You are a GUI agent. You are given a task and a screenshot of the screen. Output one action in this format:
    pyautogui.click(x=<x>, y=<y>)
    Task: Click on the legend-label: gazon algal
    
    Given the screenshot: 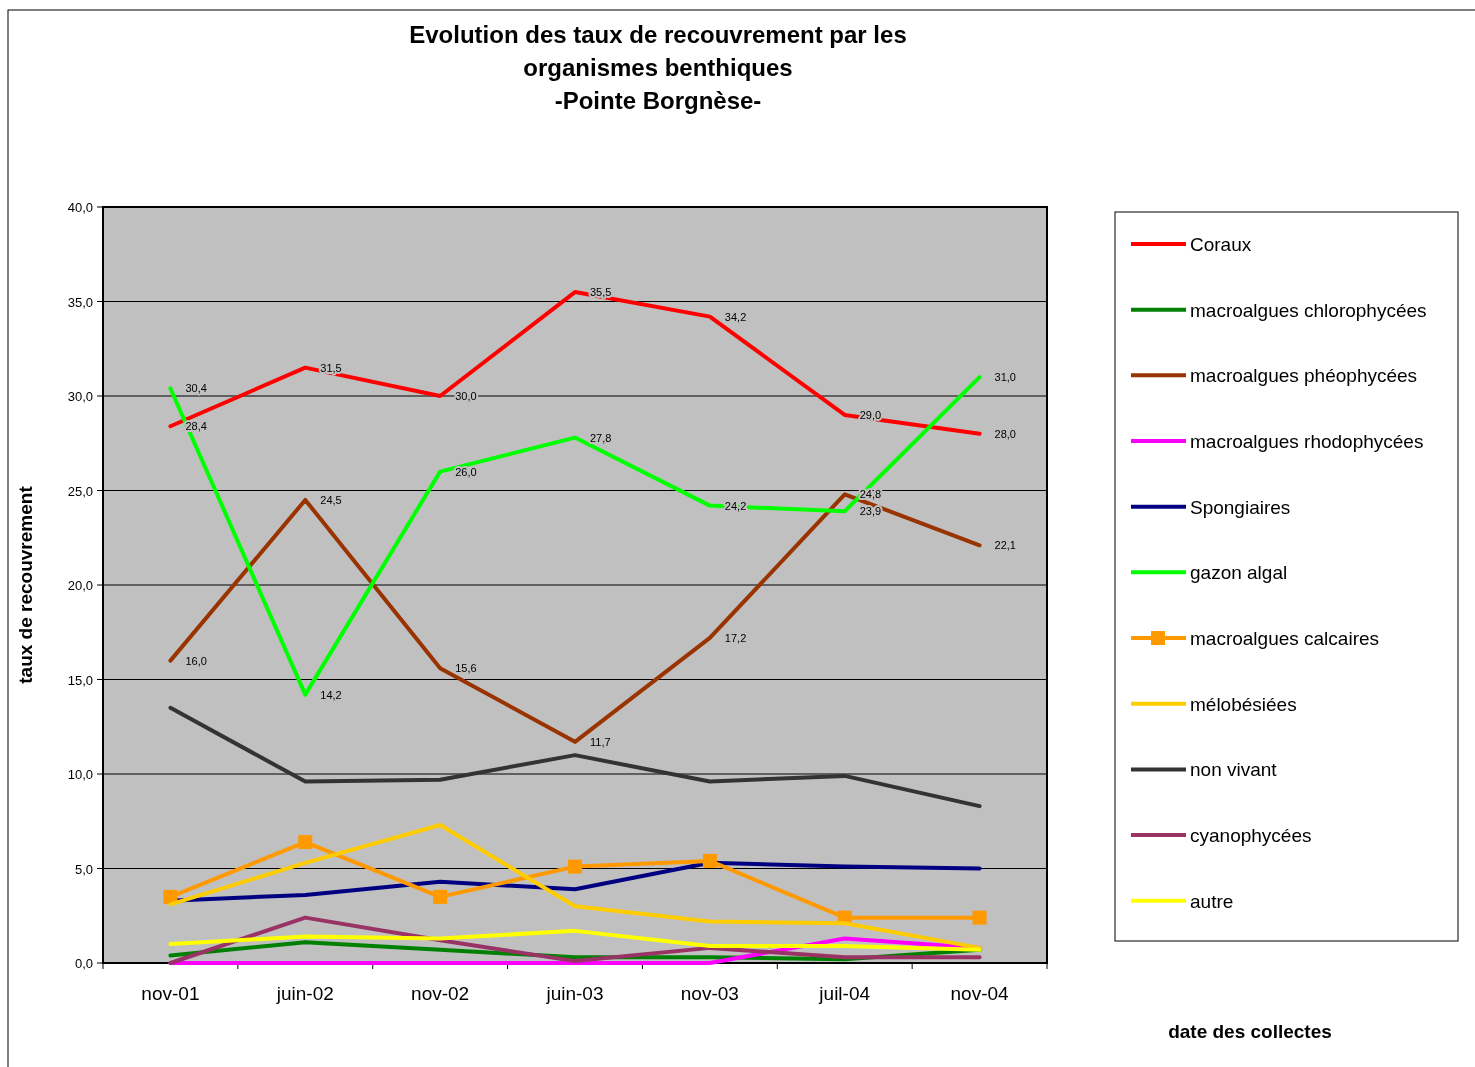 What is the action you would take?
    pyautogui.click(x=1239, y=573)
    